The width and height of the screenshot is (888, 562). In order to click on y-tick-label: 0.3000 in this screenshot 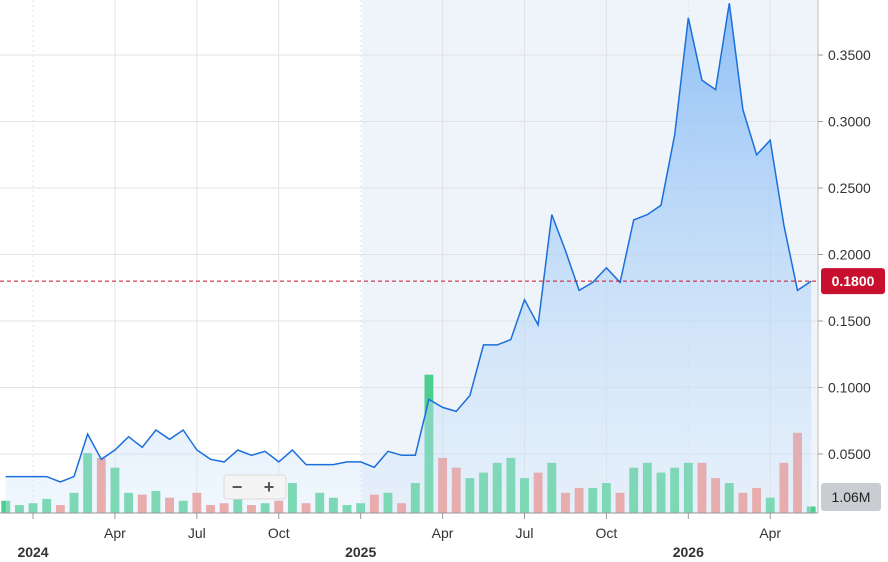, I will do `click(849, 122)`.